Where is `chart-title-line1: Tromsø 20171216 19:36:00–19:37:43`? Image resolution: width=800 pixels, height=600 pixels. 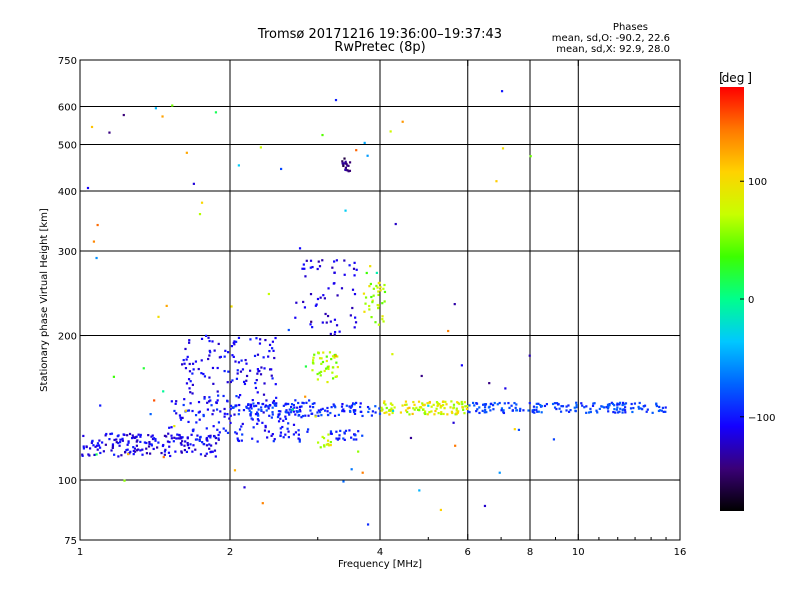 chart-title-line1: Tromsø 20171216 19:36:00–19:37:43 is located at coordinates (380, 34).